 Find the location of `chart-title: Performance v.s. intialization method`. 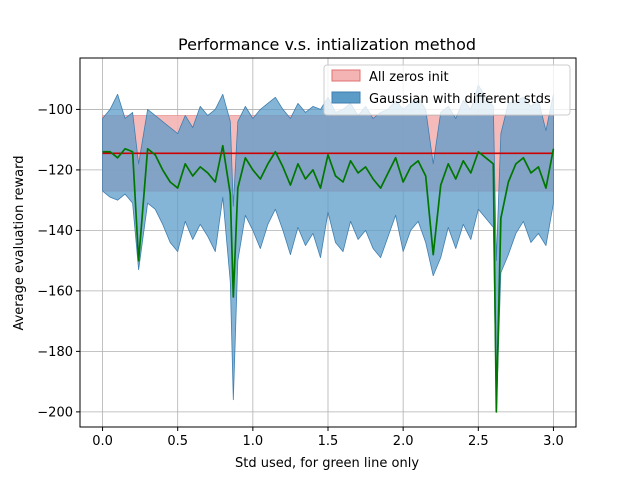

chart-title: Performance v.s. intialization method is located at coordinates (327, 44).